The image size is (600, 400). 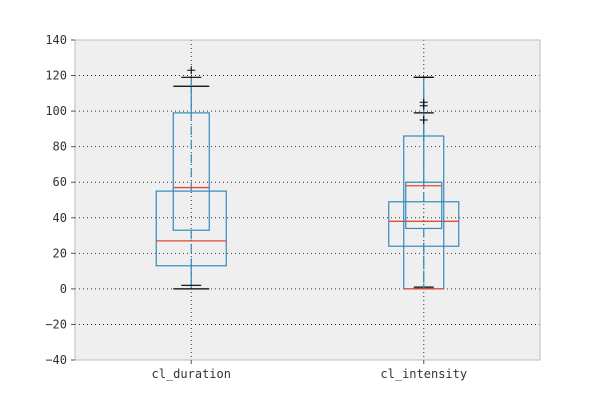 I want to click on x-axis: cl_duration cl_intensity, so click(x=309, y=370).